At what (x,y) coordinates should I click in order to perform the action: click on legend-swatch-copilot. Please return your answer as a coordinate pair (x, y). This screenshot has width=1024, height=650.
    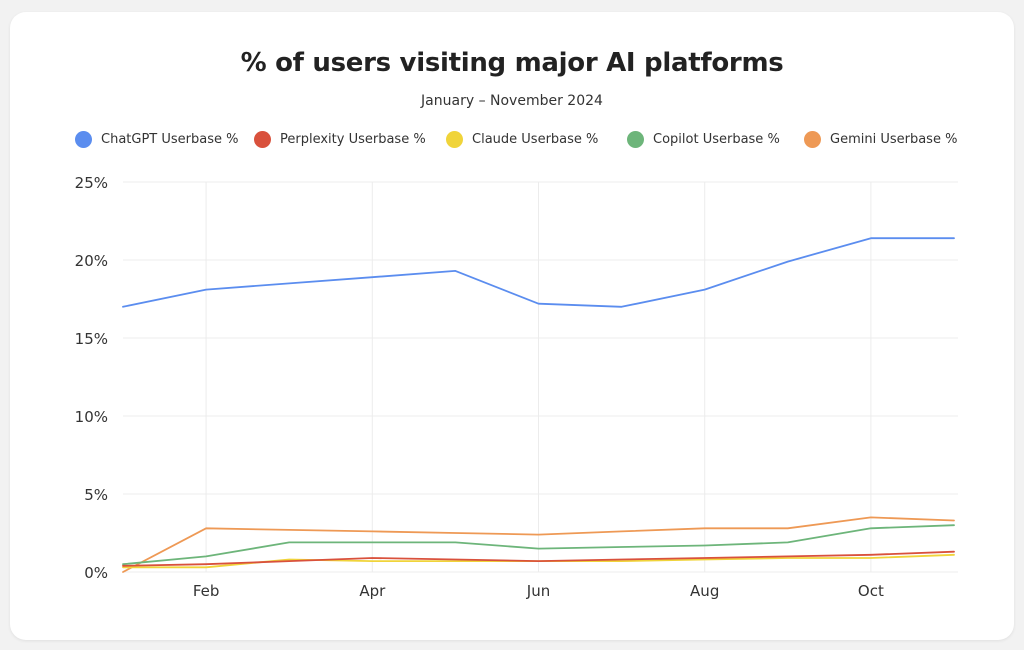
    Looking at the image, I should click on (635, 139).